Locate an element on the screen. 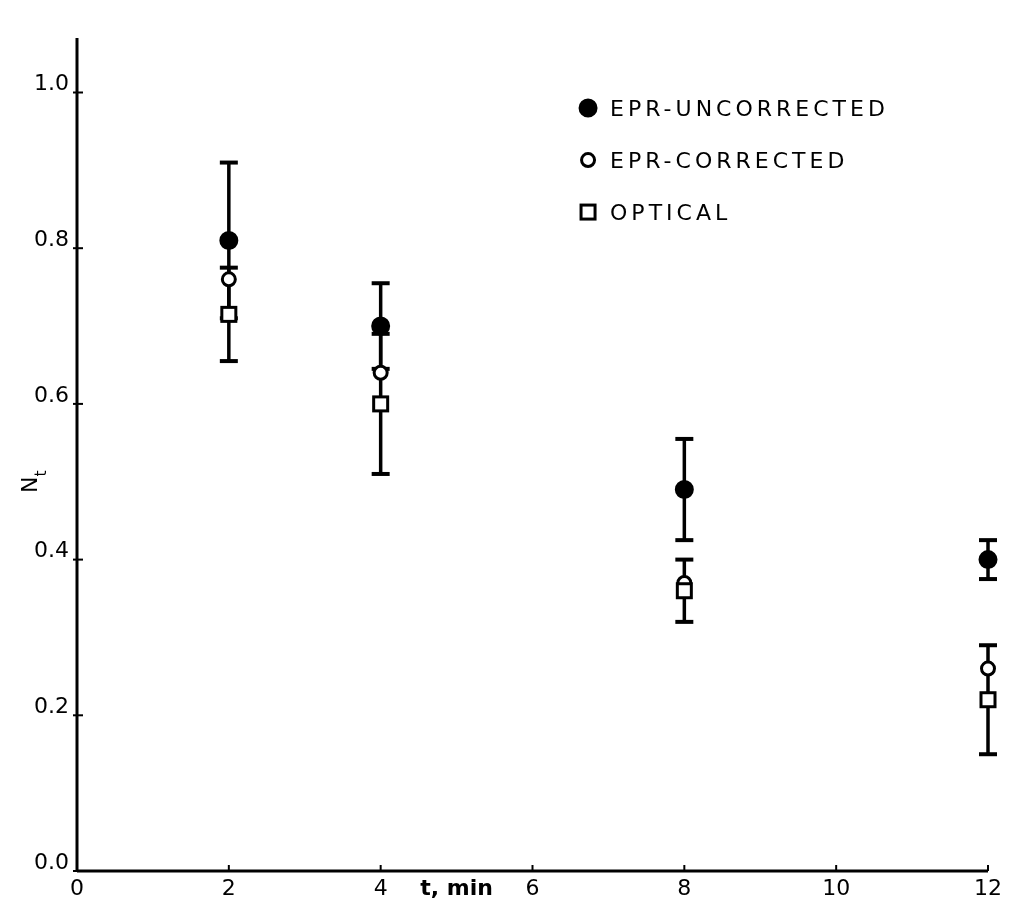  y-tick-label: 0.6 is located at coordinates (51, 394).